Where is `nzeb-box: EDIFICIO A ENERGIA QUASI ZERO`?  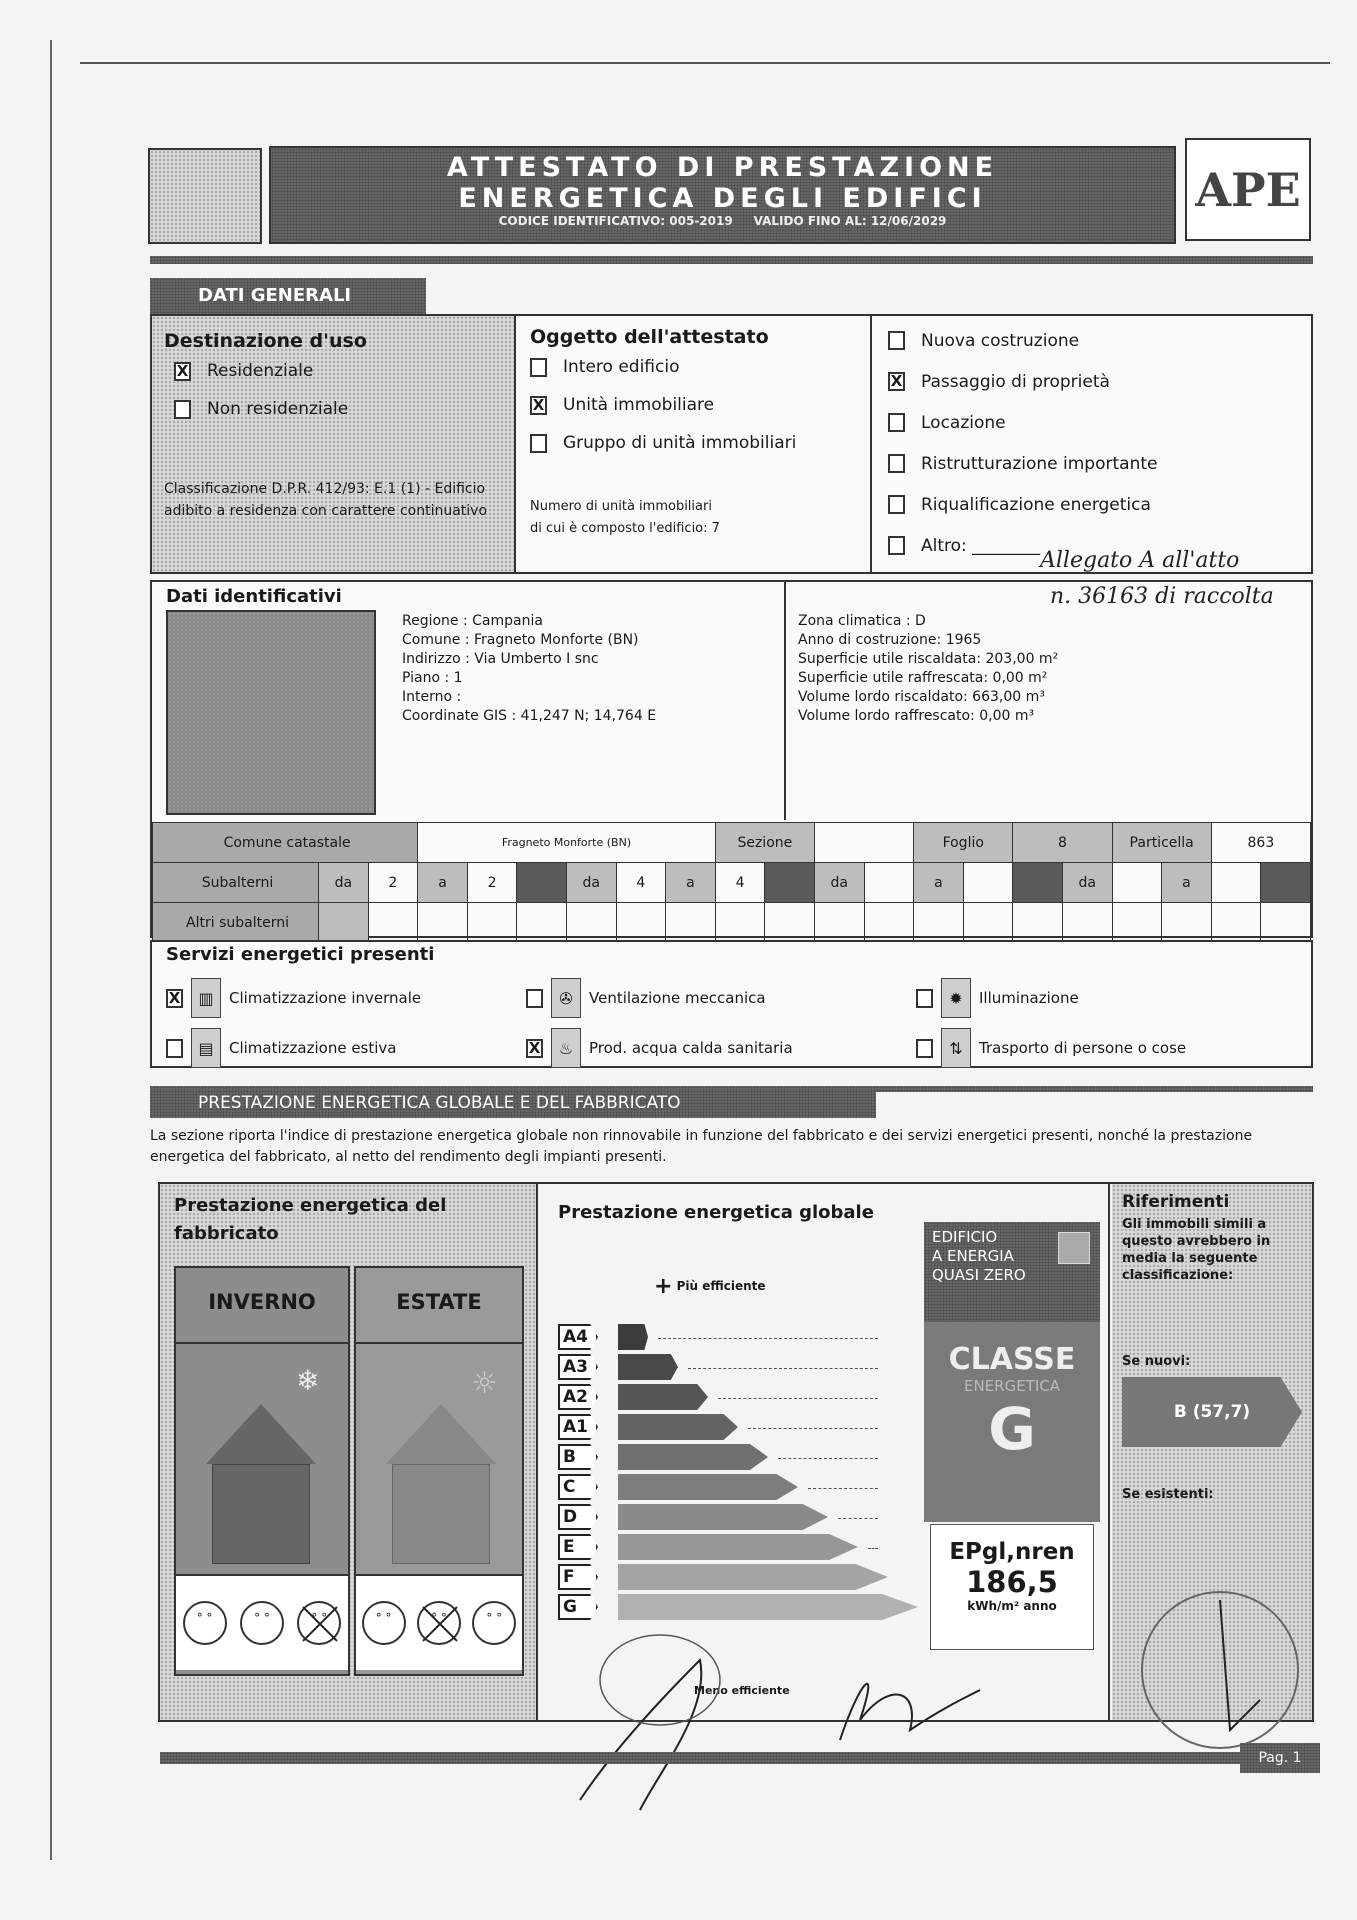 nzeb-box: EDIFICIO A ENERGIA QUASI ZERO is located at coordinates (1012, 1272).